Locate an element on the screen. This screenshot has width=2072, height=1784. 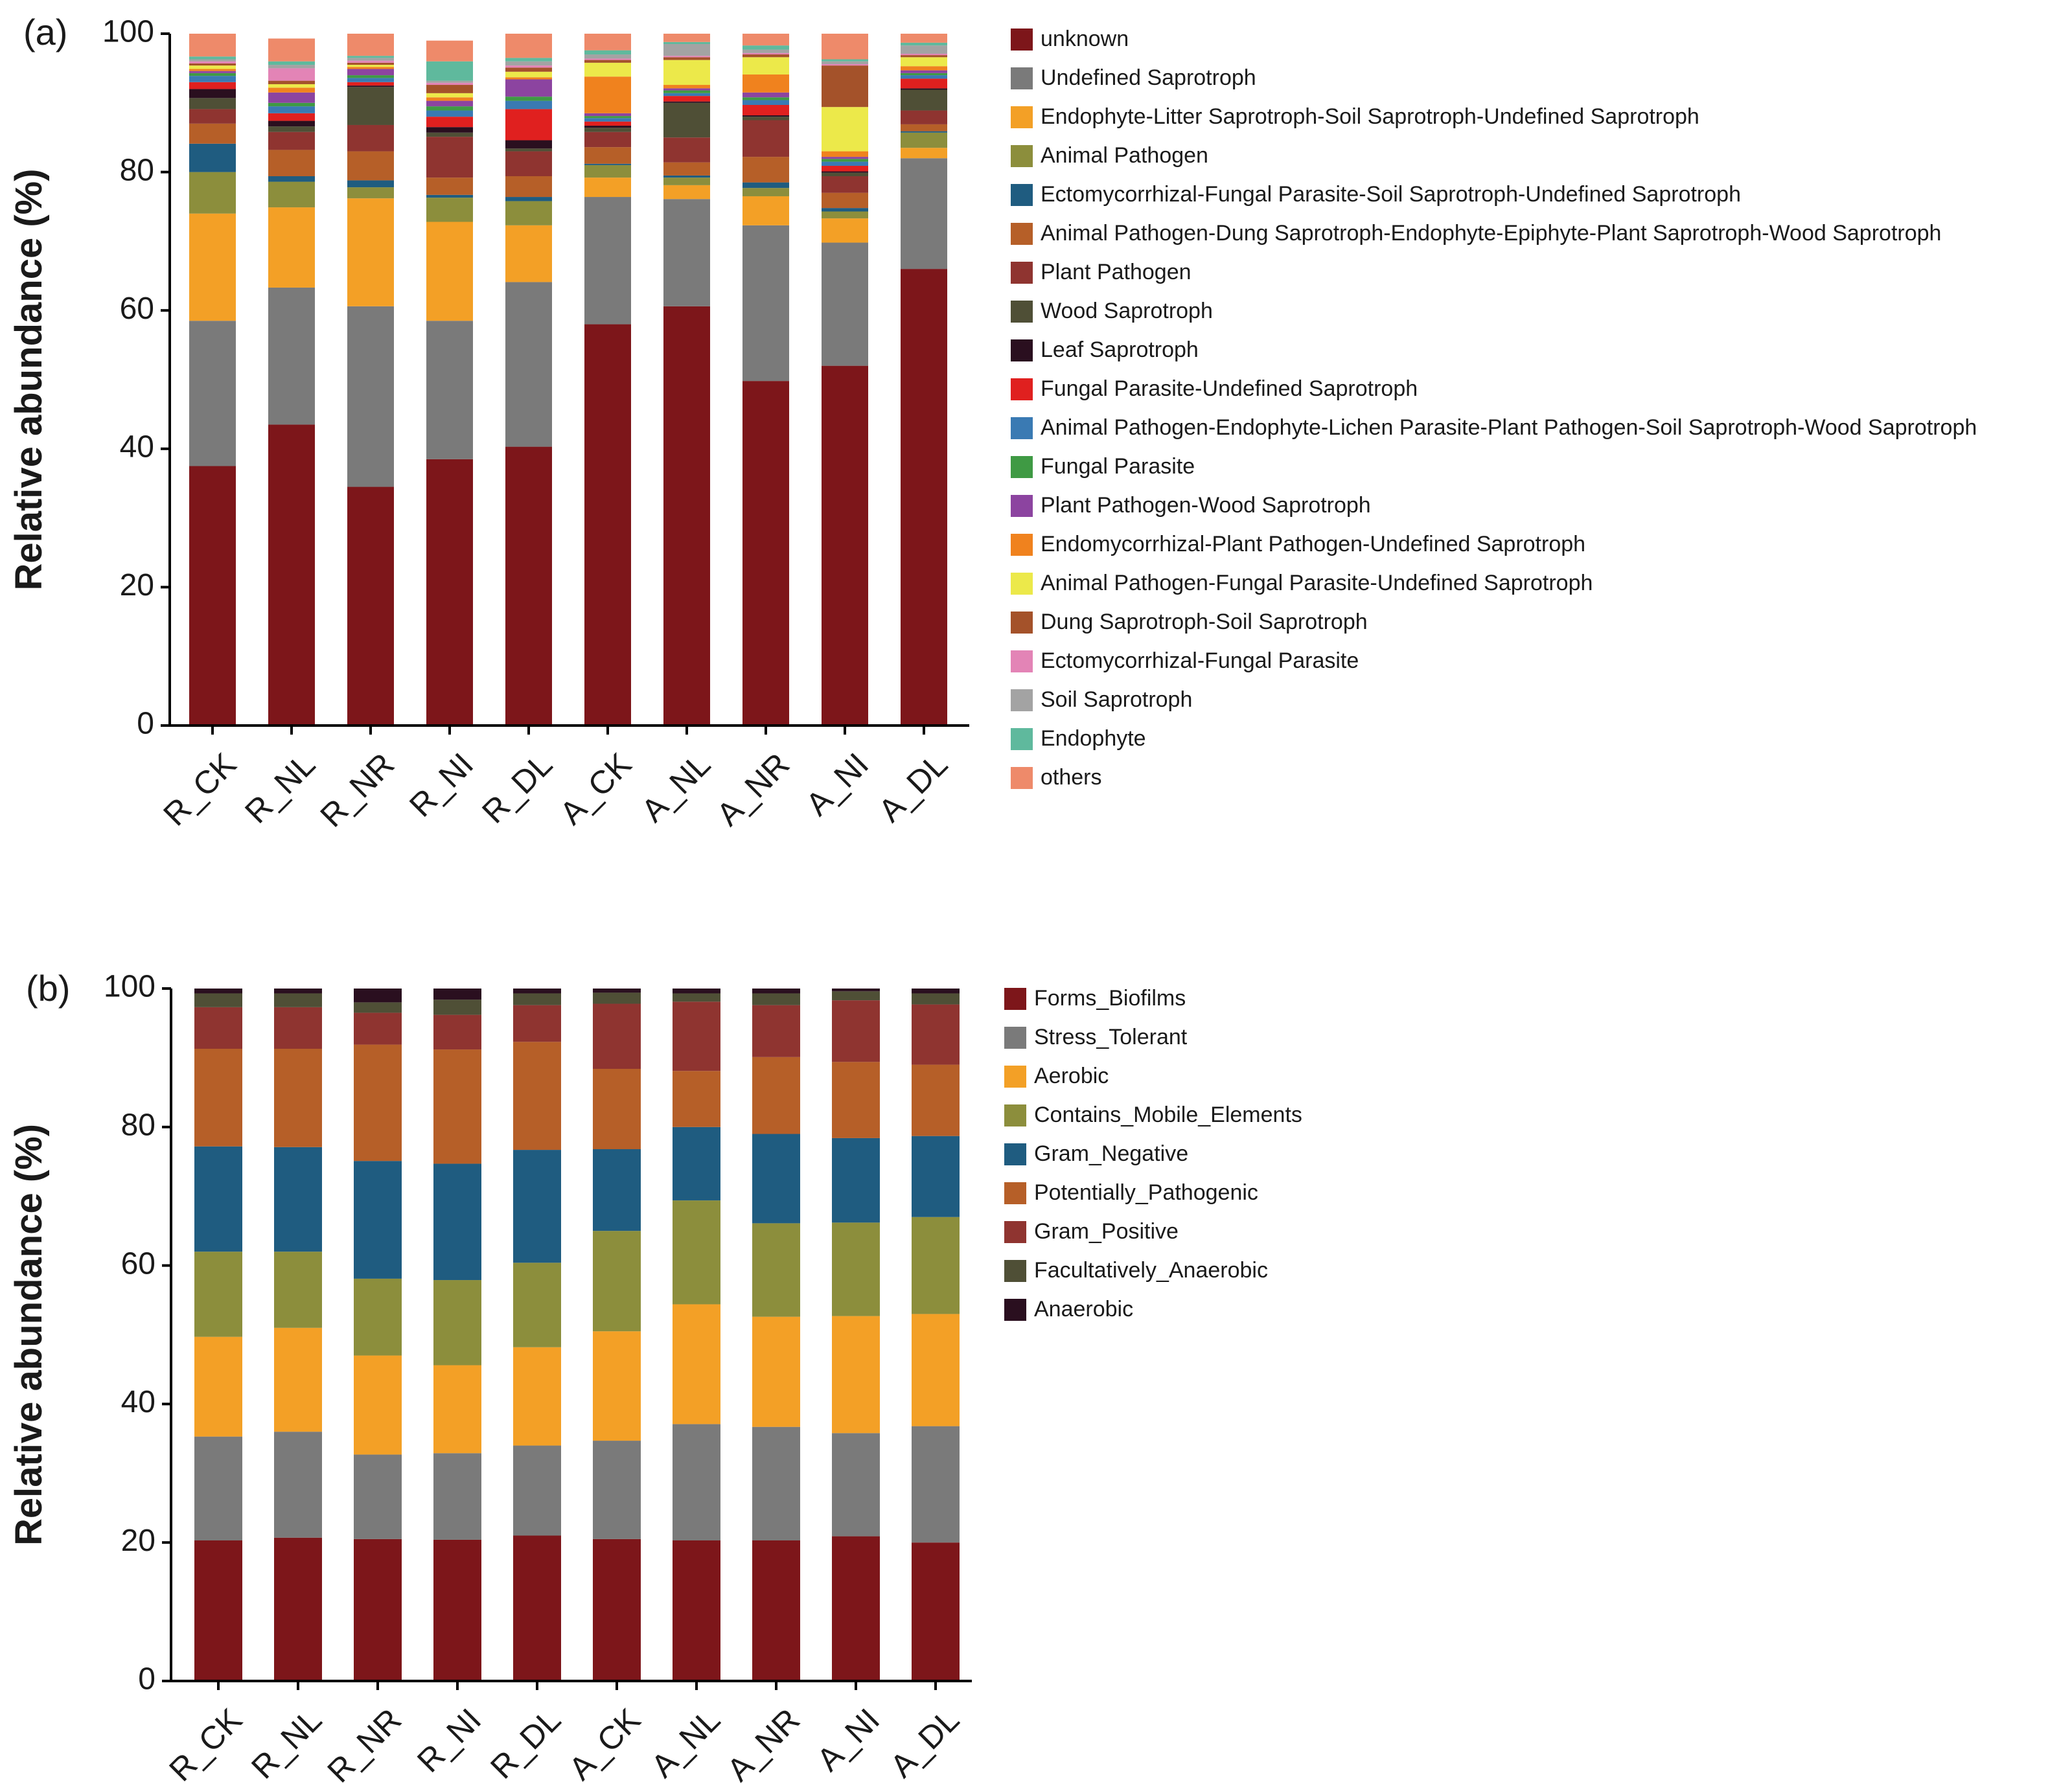
panel-a-y-tick-label: 40 is located at coordinates (137, 447).